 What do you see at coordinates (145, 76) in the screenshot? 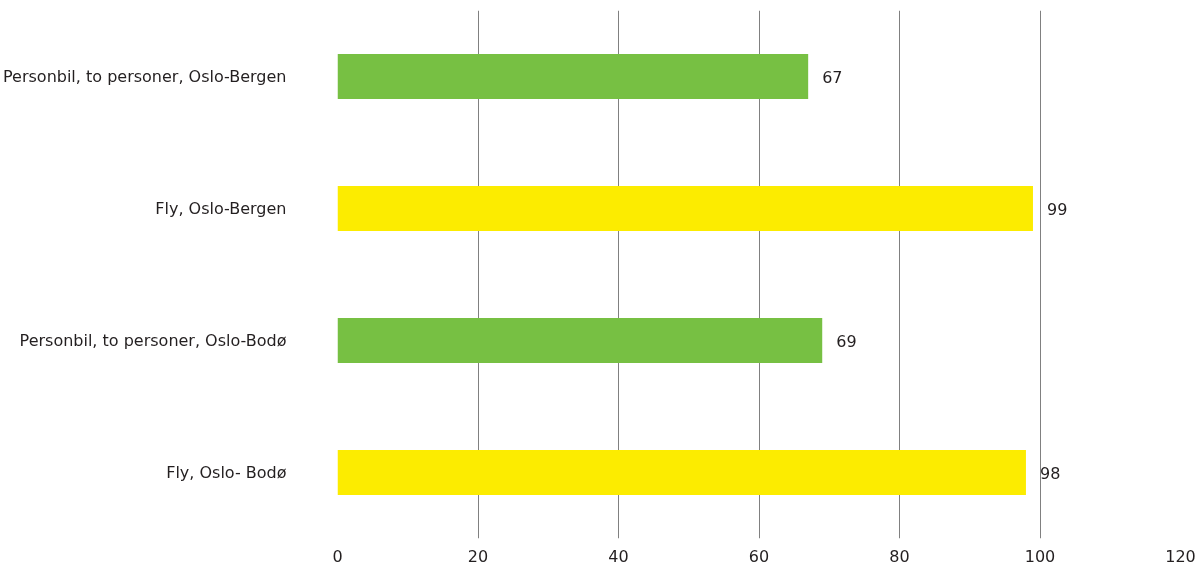
I see `y-tick-label: Personbil, to personer, Oslo-Bergen` at bounding box center [145, 76].